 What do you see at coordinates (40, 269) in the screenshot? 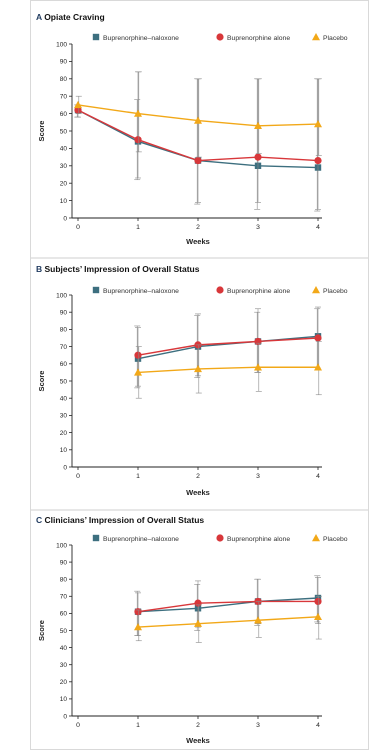
I see `panel-letter: B` at bounding box center [40, 269].